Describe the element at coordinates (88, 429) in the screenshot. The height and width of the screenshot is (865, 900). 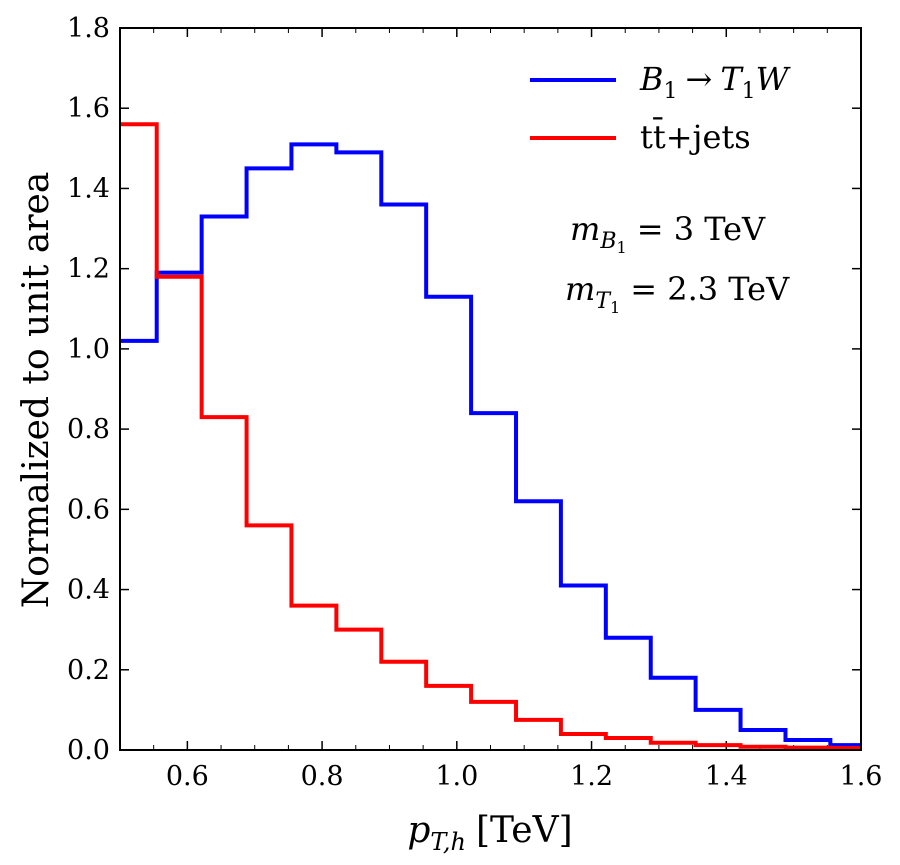
I see `y-tick-label: 0.8` at that location.